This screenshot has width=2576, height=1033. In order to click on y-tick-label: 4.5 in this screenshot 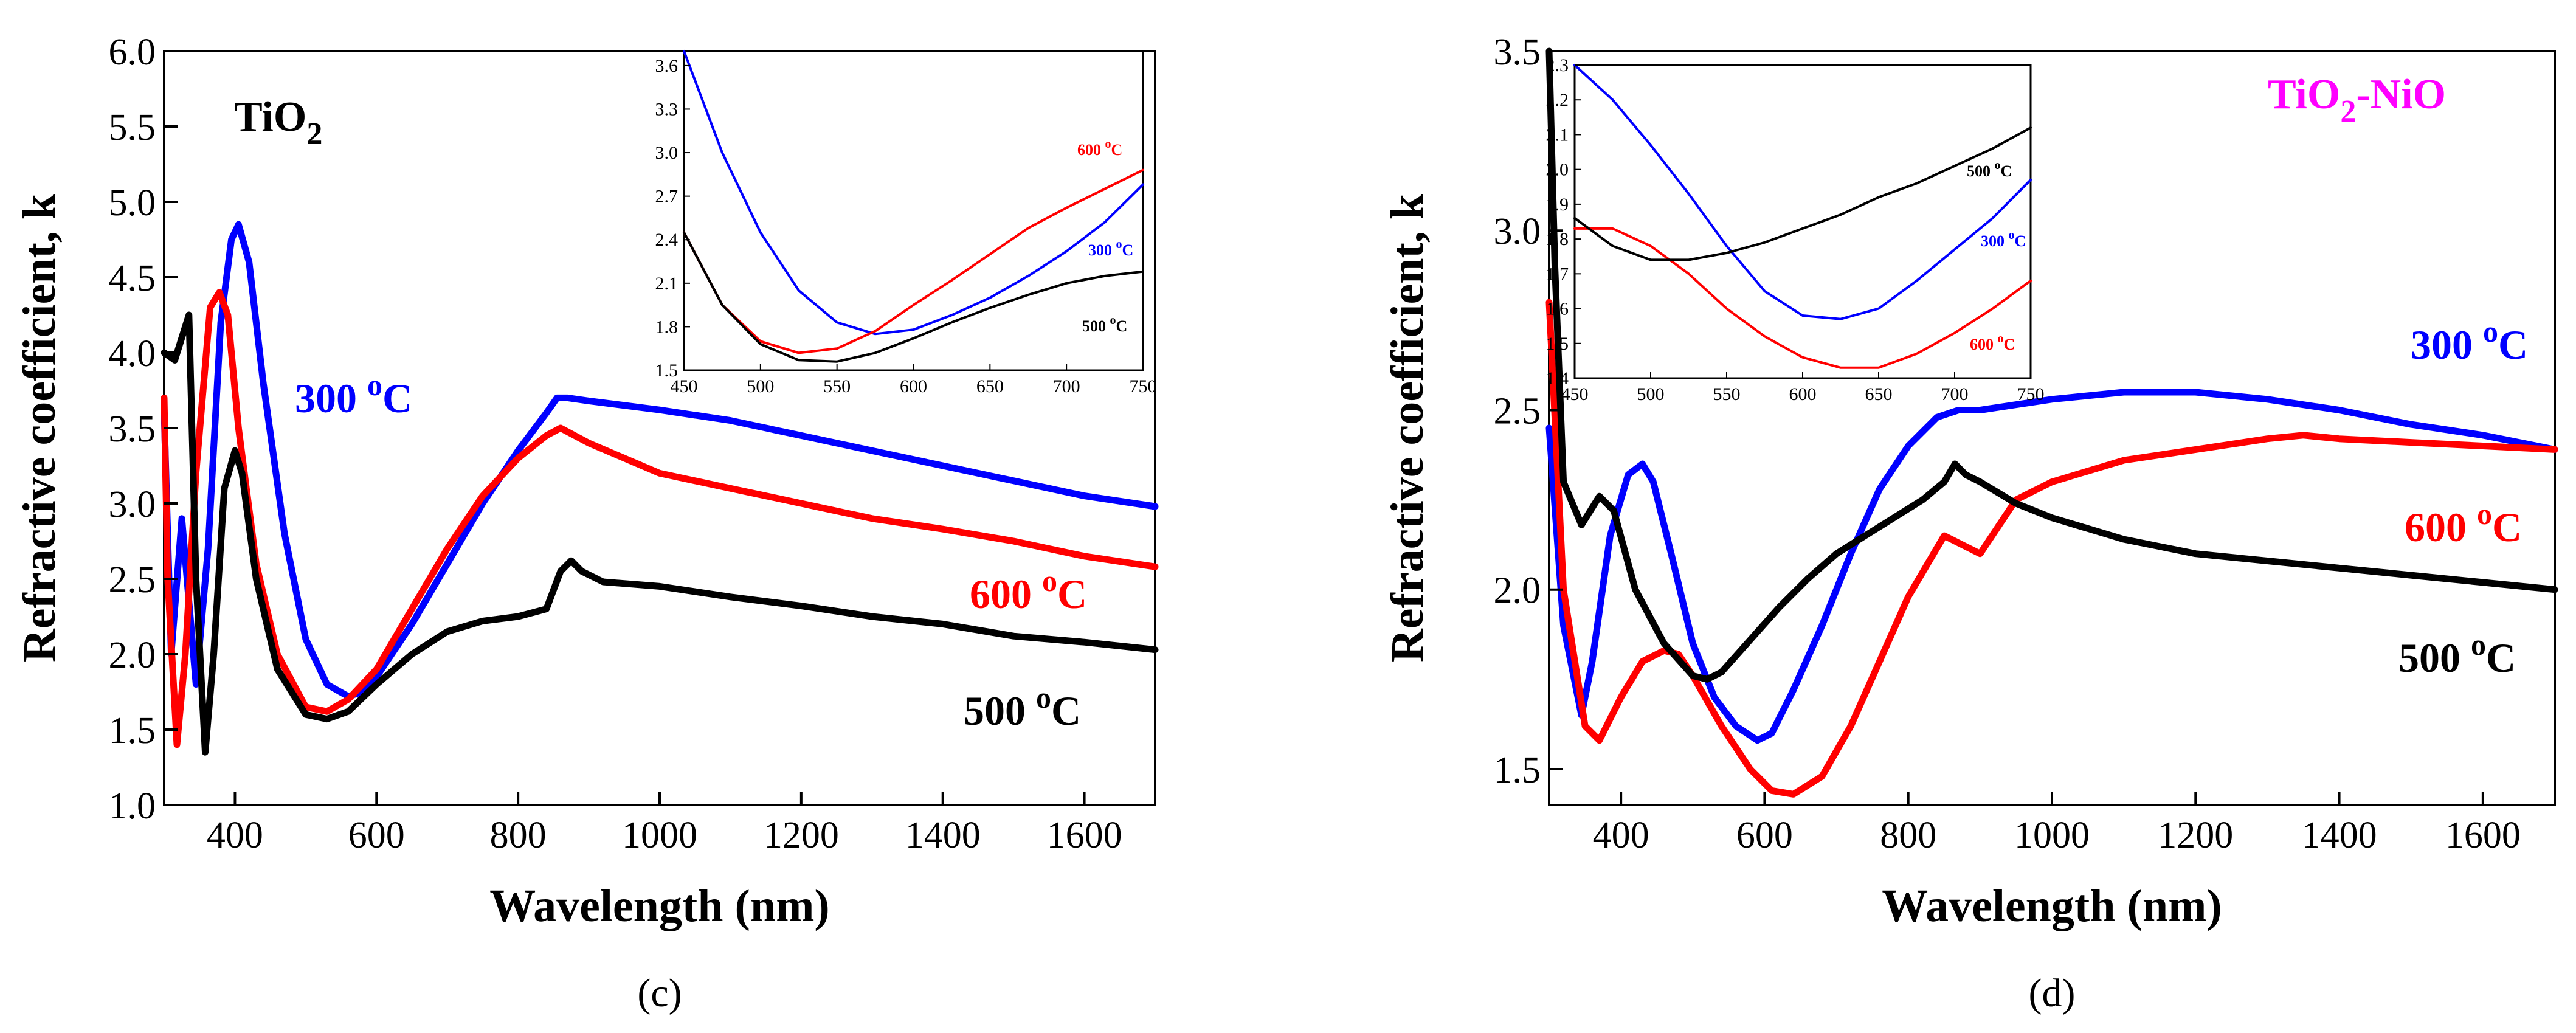, I will do `click(132, 278)`.